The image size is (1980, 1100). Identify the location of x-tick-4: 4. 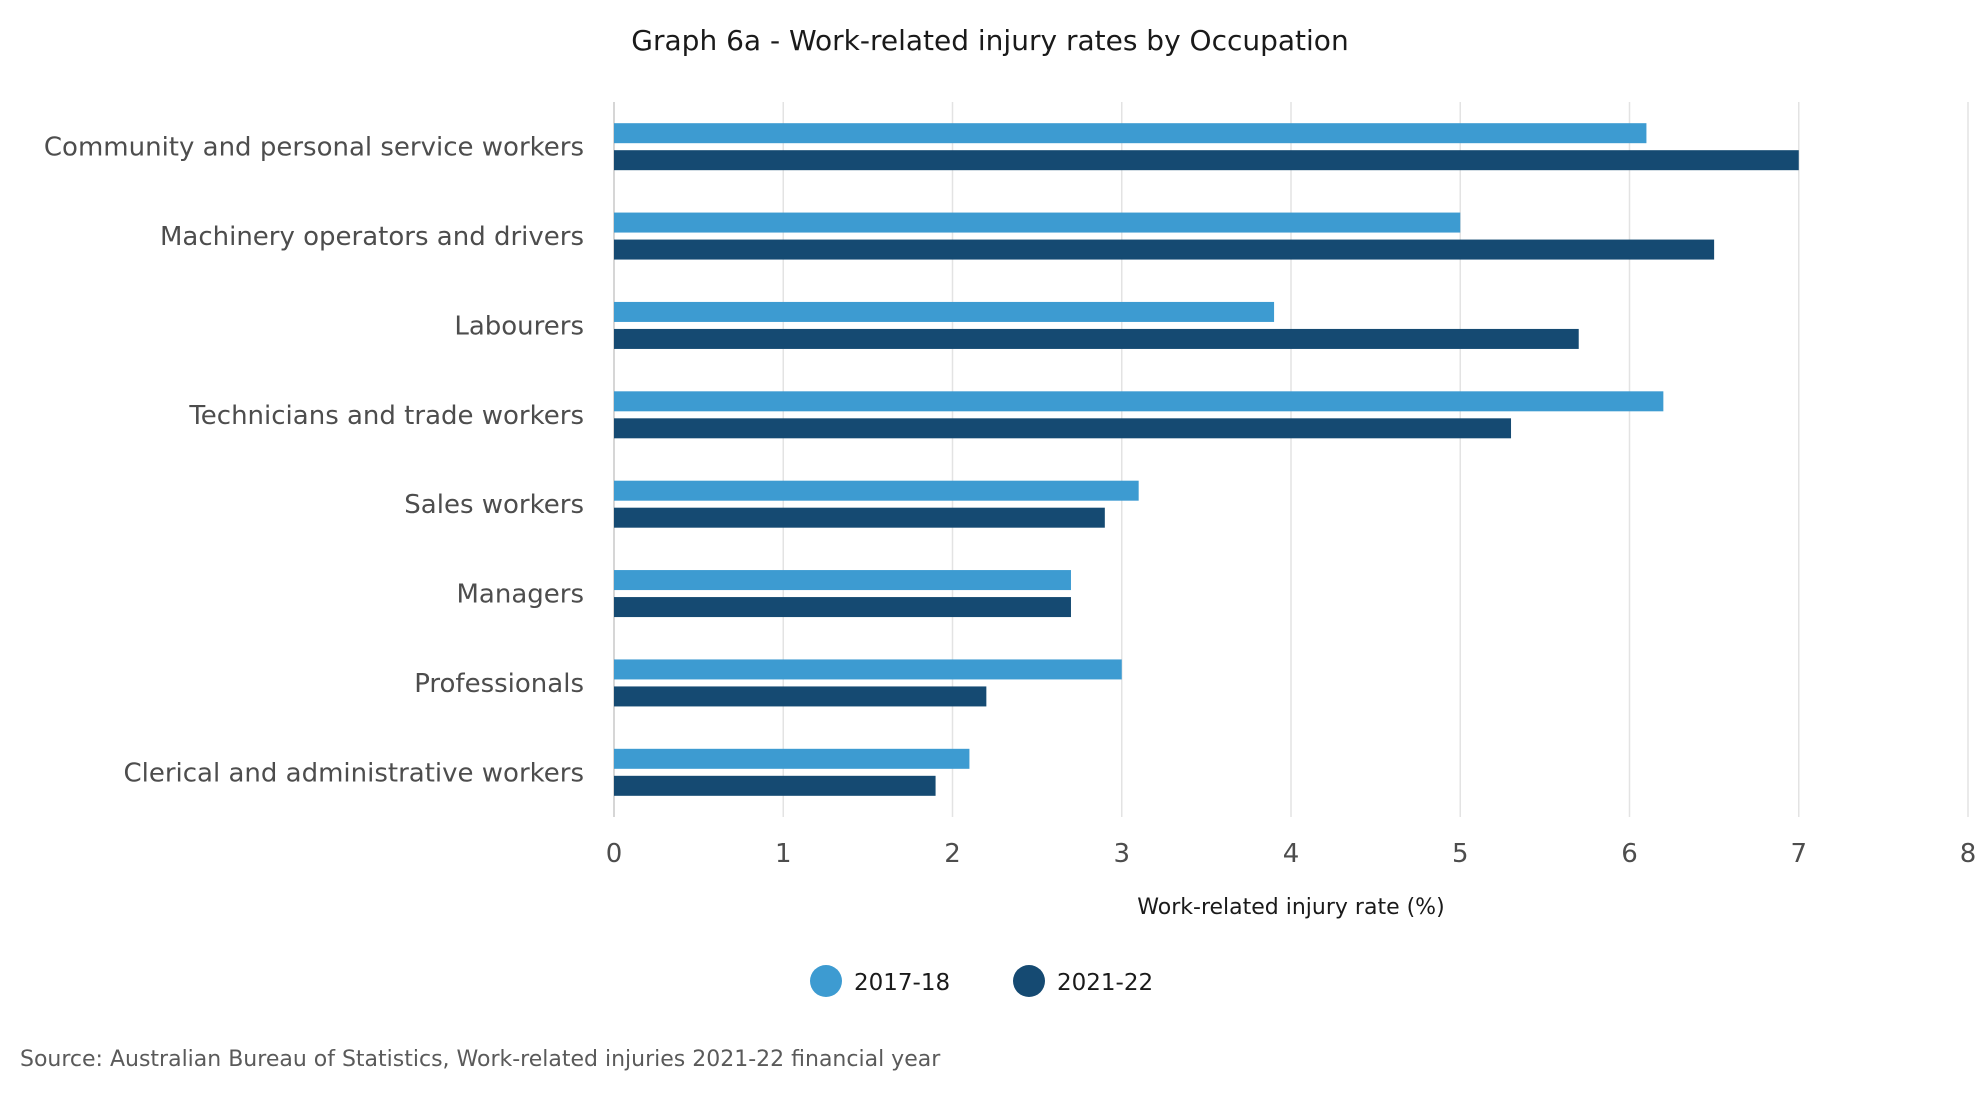
(1291, 854).